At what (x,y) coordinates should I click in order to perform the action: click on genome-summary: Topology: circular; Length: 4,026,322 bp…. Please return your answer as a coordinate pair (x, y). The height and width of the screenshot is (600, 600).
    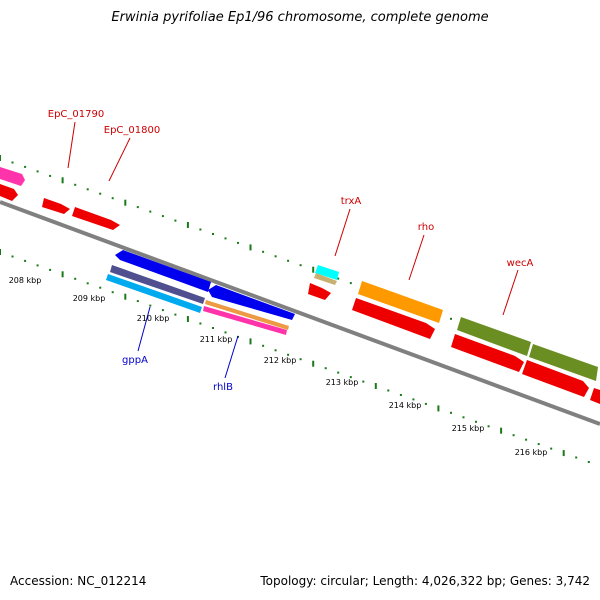
    Looking at the image, I should click on (425, 581).